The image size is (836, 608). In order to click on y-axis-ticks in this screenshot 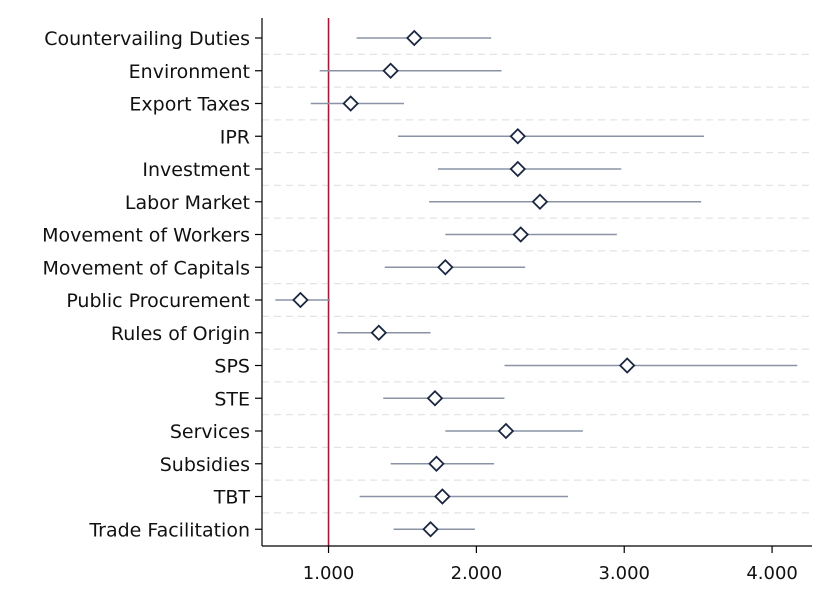, I will do `click(258, 283)`.